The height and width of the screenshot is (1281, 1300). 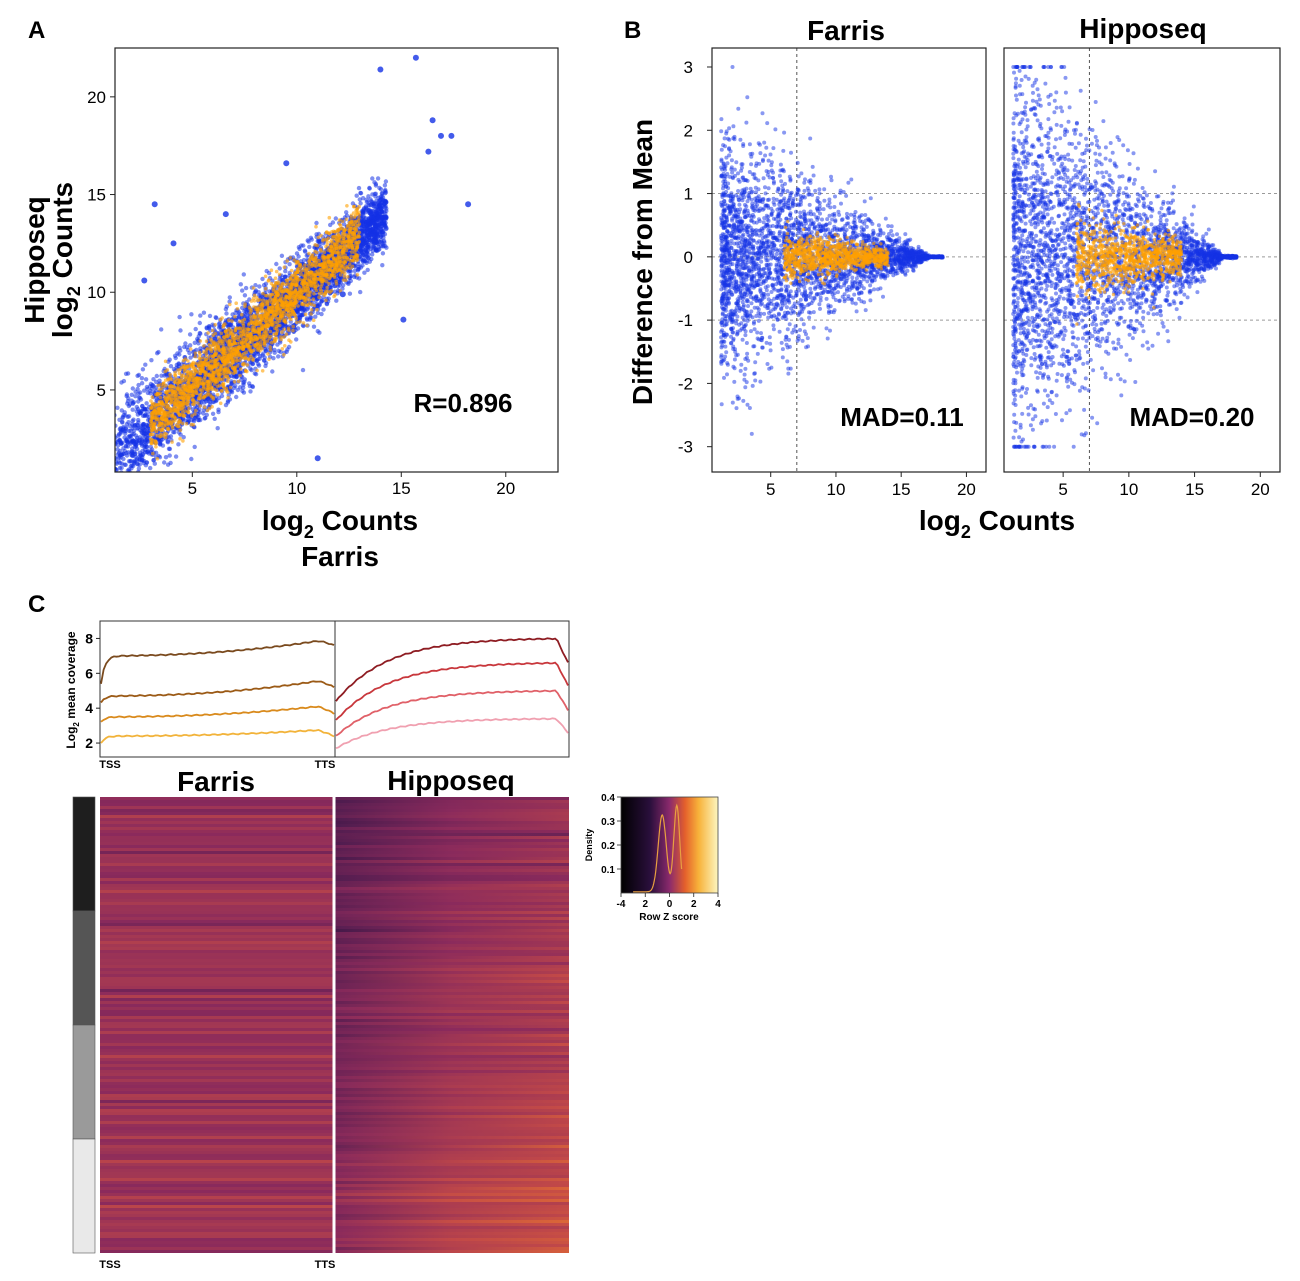 I want to click on panel-a-points, so click(x=290, y=280).